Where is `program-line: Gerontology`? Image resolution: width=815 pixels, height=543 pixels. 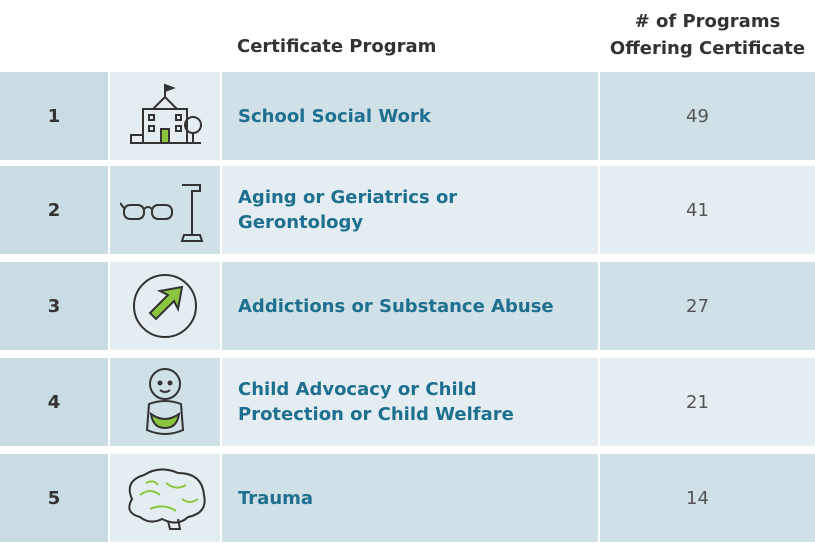 program-line: Gerontology is located at coordinates (301, 222).